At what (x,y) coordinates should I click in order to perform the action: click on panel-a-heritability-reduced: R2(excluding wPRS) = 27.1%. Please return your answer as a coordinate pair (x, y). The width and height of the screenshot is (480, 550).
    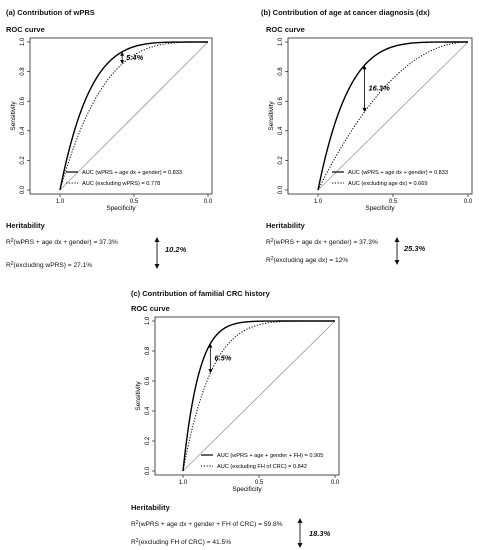
    Looking at the image, I should click on (49, 265).